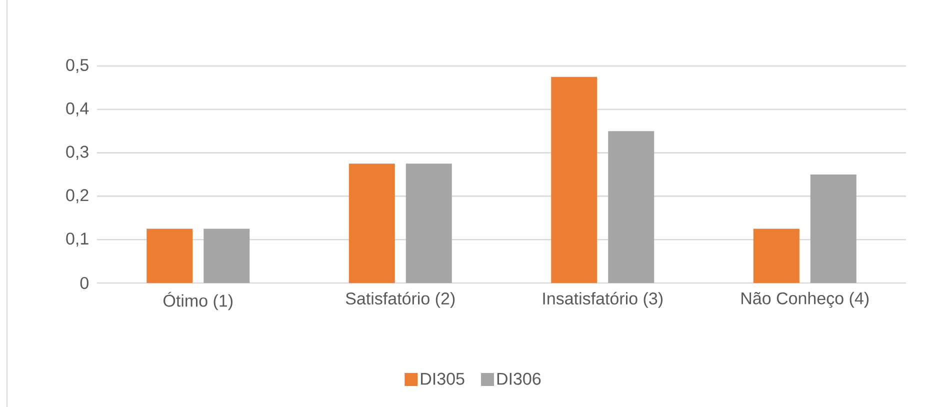 This screenshot has width=929, height=407. What do you see at coordinates (77, 66) in the screenshot?
I see `y-tick-label: 0,5` at bounding box center [77, 66].